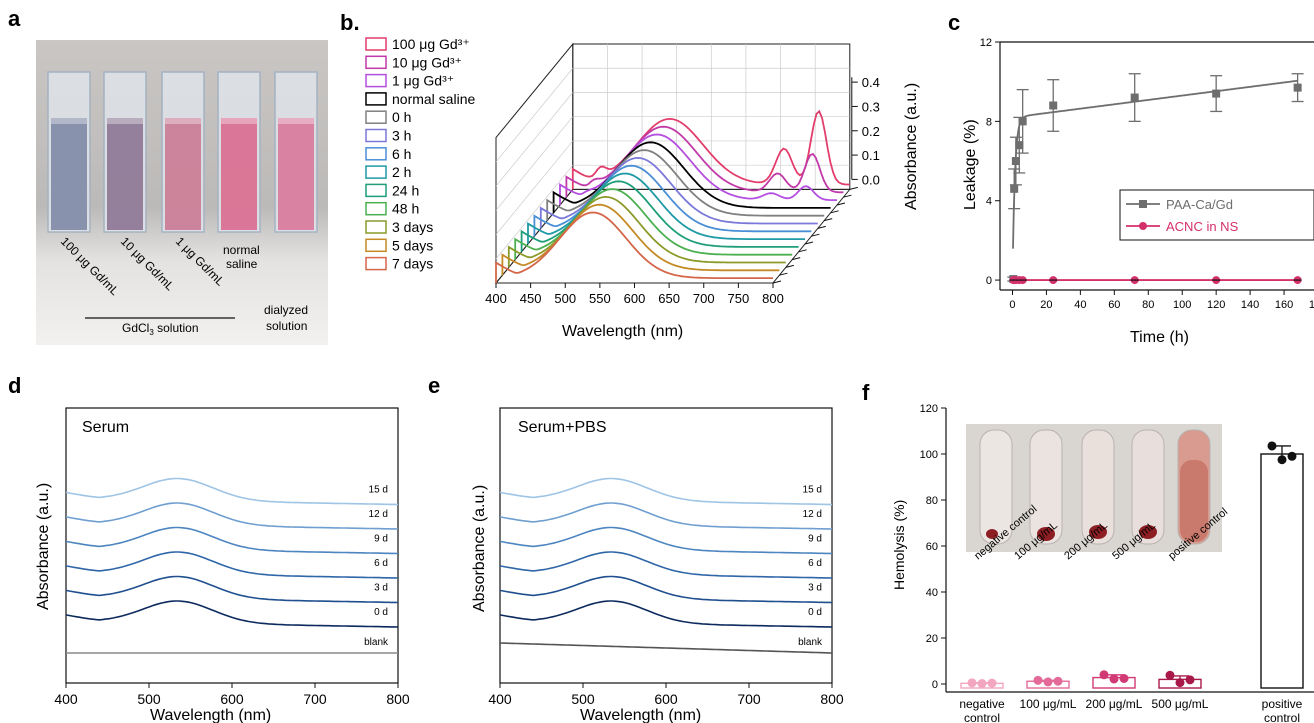 The height and width of the screenshot is (723, 1314). I want to click on legend-label: 3 days, so click(412, 227).